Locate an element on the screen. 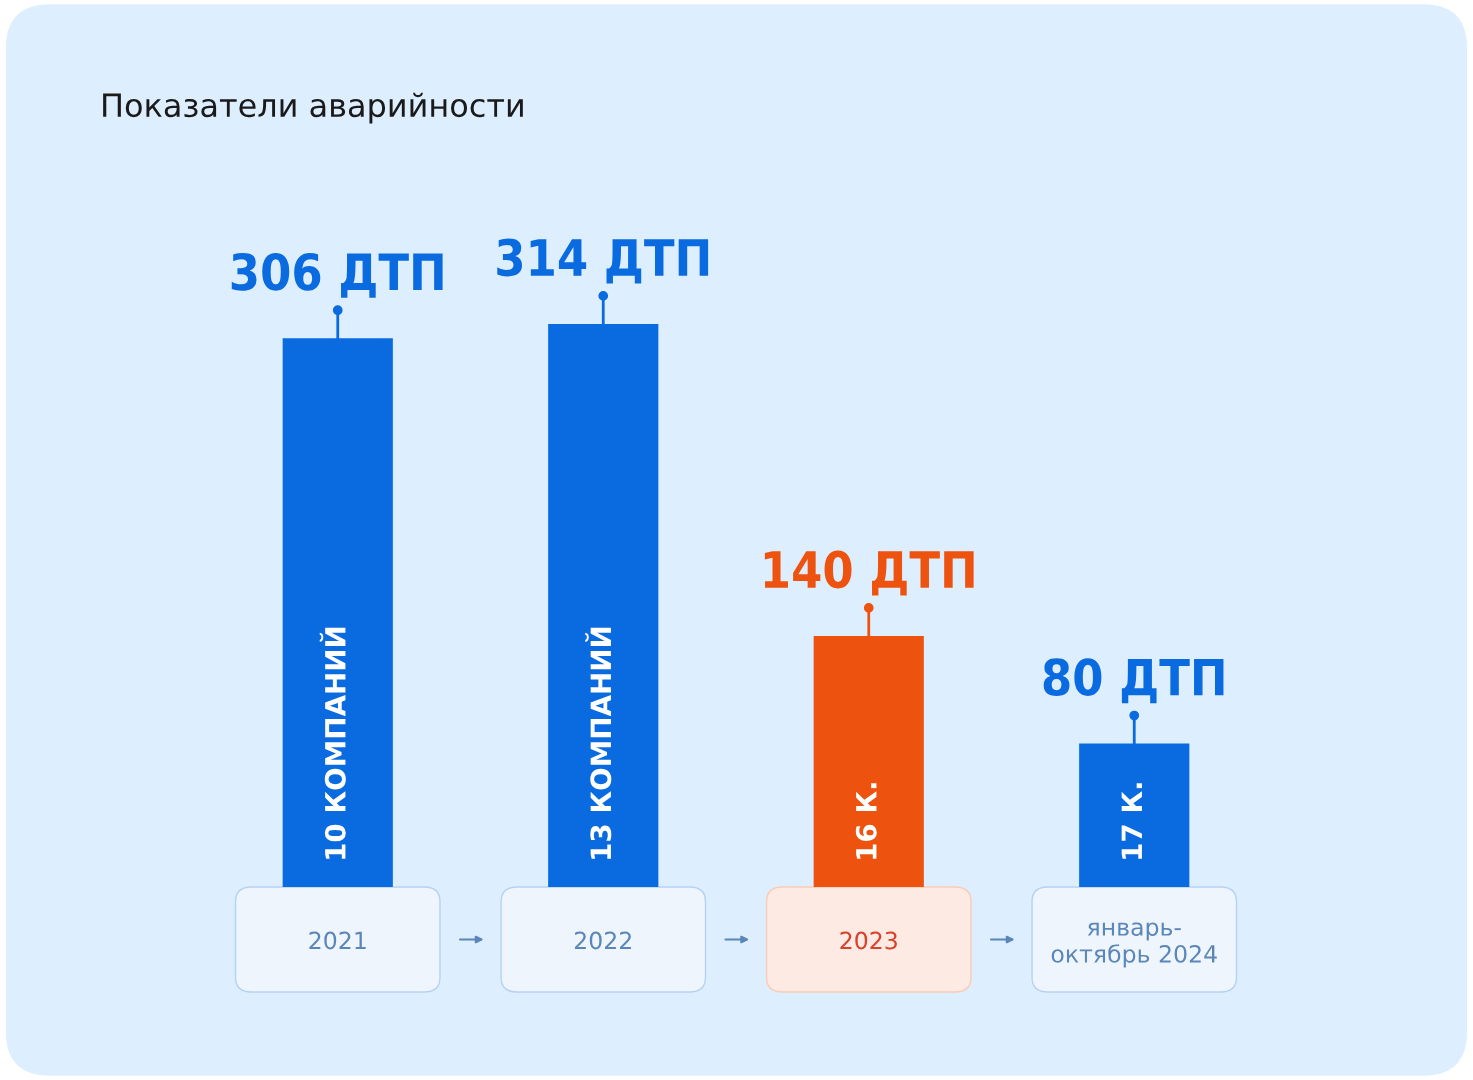 Image resolution: width=1473 pixels, height=1080 pixels. annotation: 17 К. is located at coordinates (1131, 821).